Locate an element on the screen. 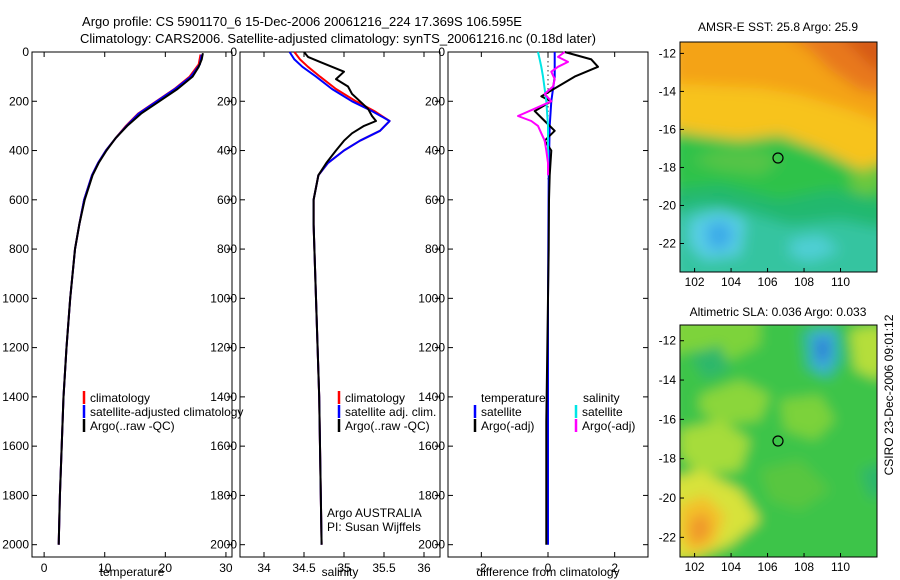 The image size is (900, 580). map-y-tick-label: -22 is located at coordinates (668, 537).